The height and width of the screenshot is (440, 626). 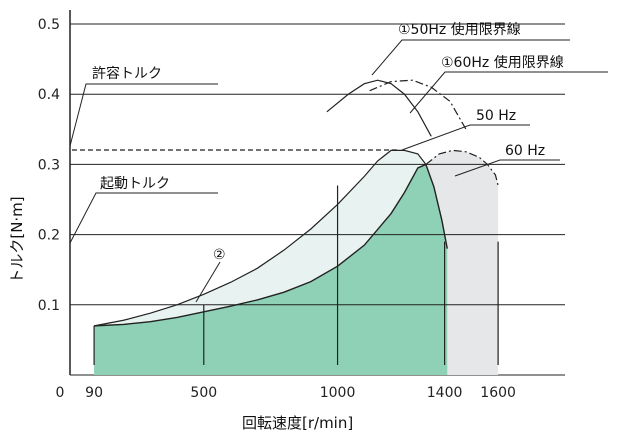 What do you see at coordinates (143, 115) in the screenshot?
I see `permissible-torque-leader` at bounding box center [143, 115].